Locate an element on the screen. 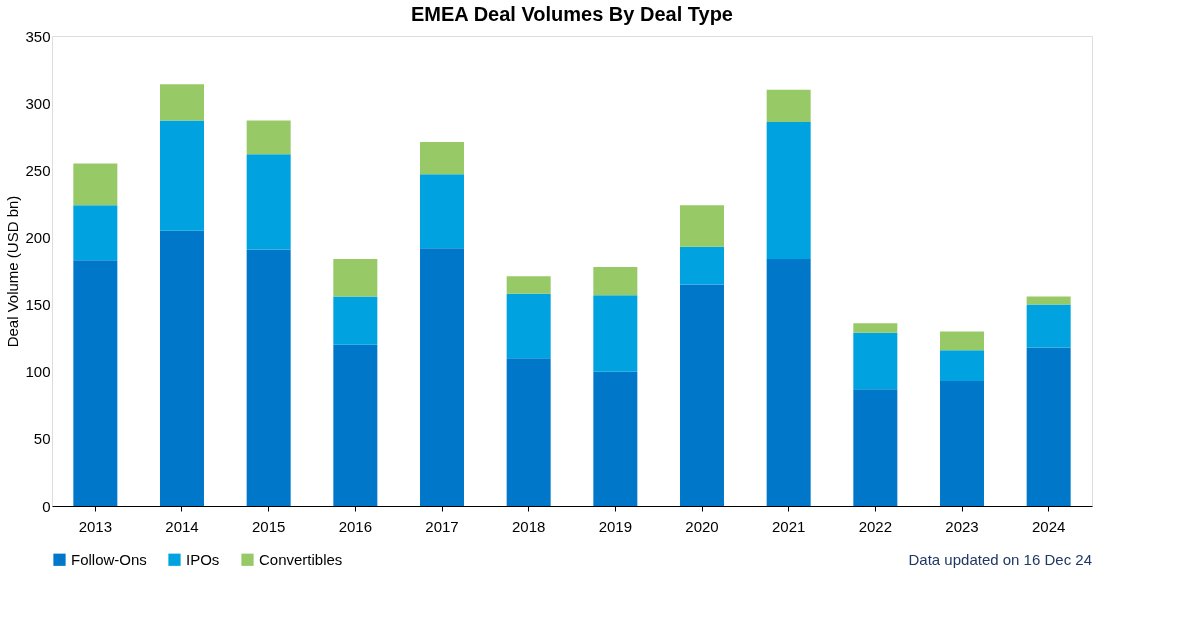  x-tick-label: 2014 is located at coordinates (182, 526).